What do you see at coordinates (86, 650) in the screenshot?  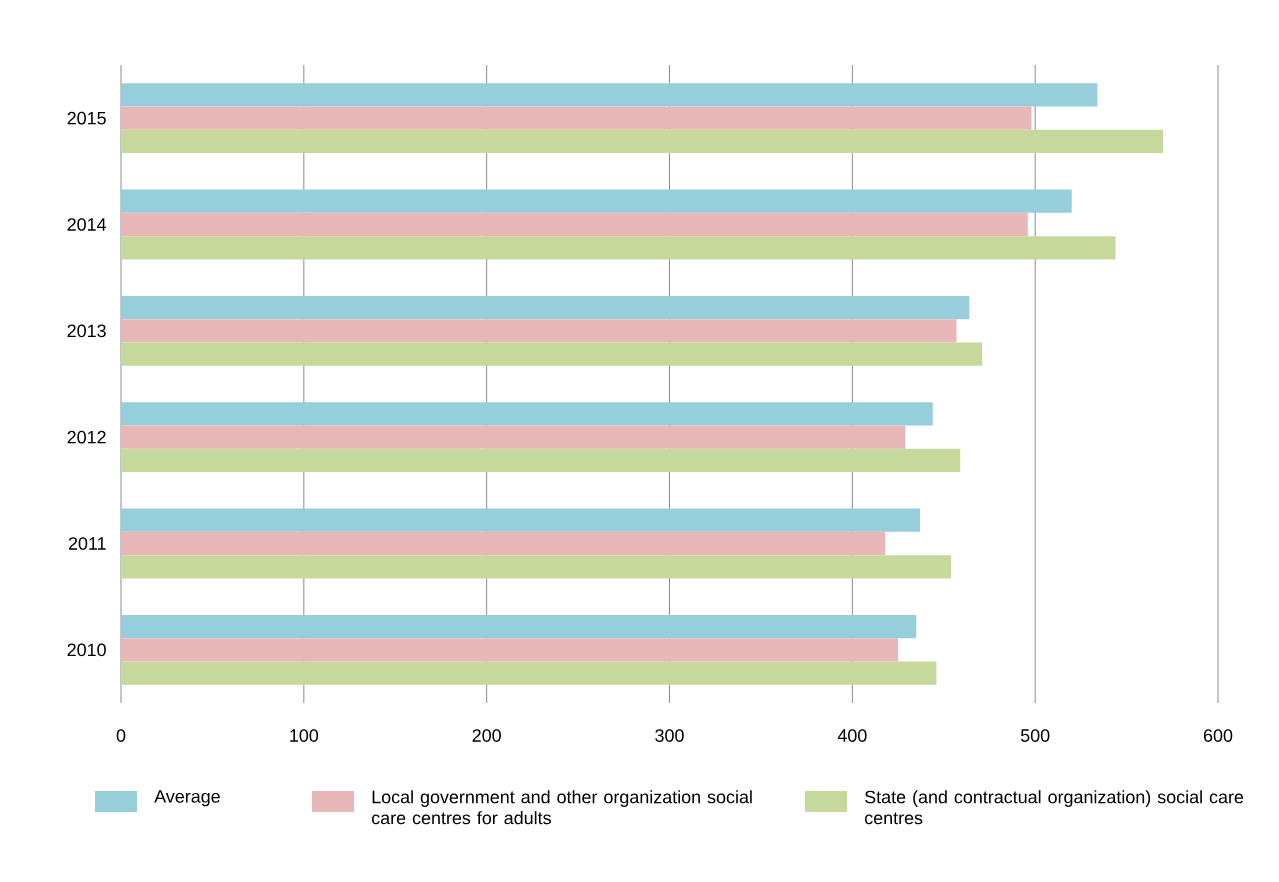 I see `y-tick-label: 2010` at bounding box center [86, 650].